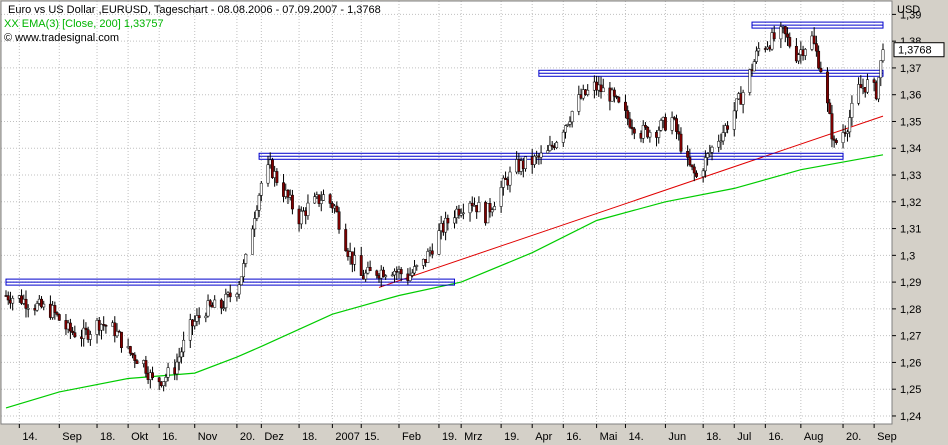  Describe the element at coordinates (910, 149) in the screenshot. I see `y-tick-label: 1,34` at that location.